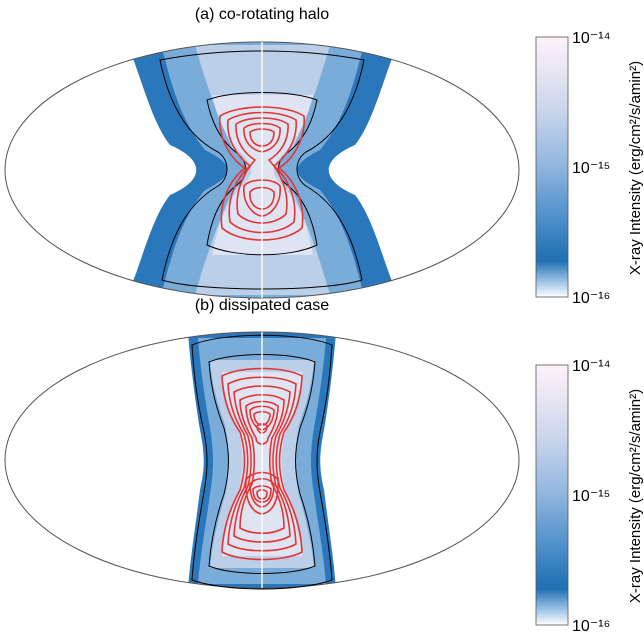 The height and width of the screenshot is (633, 644). I want to click on panel-a-colorbar-gradient, so click(552, 167).